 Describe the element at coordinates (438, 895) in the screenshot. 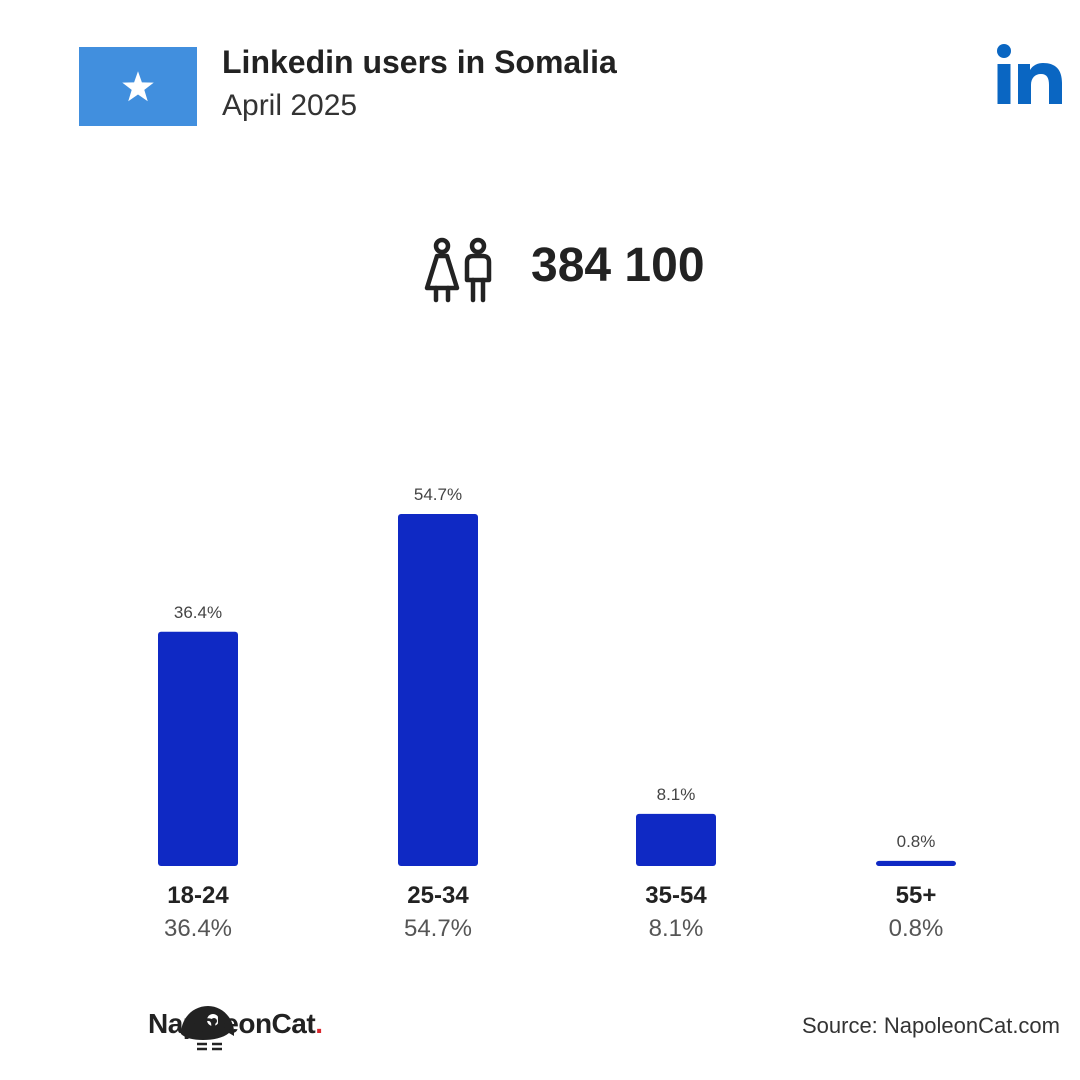

I see `category-label: 25-34` at that location.